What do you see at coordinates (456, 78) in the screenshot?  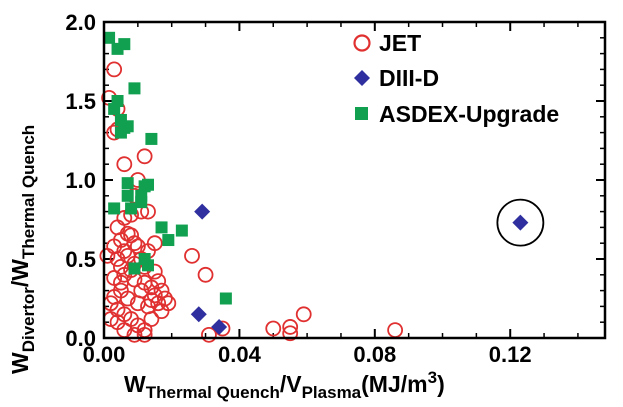 I see `legend: JET DIII-D ASDEX-Upgrade` at bounding box center [456, 78].